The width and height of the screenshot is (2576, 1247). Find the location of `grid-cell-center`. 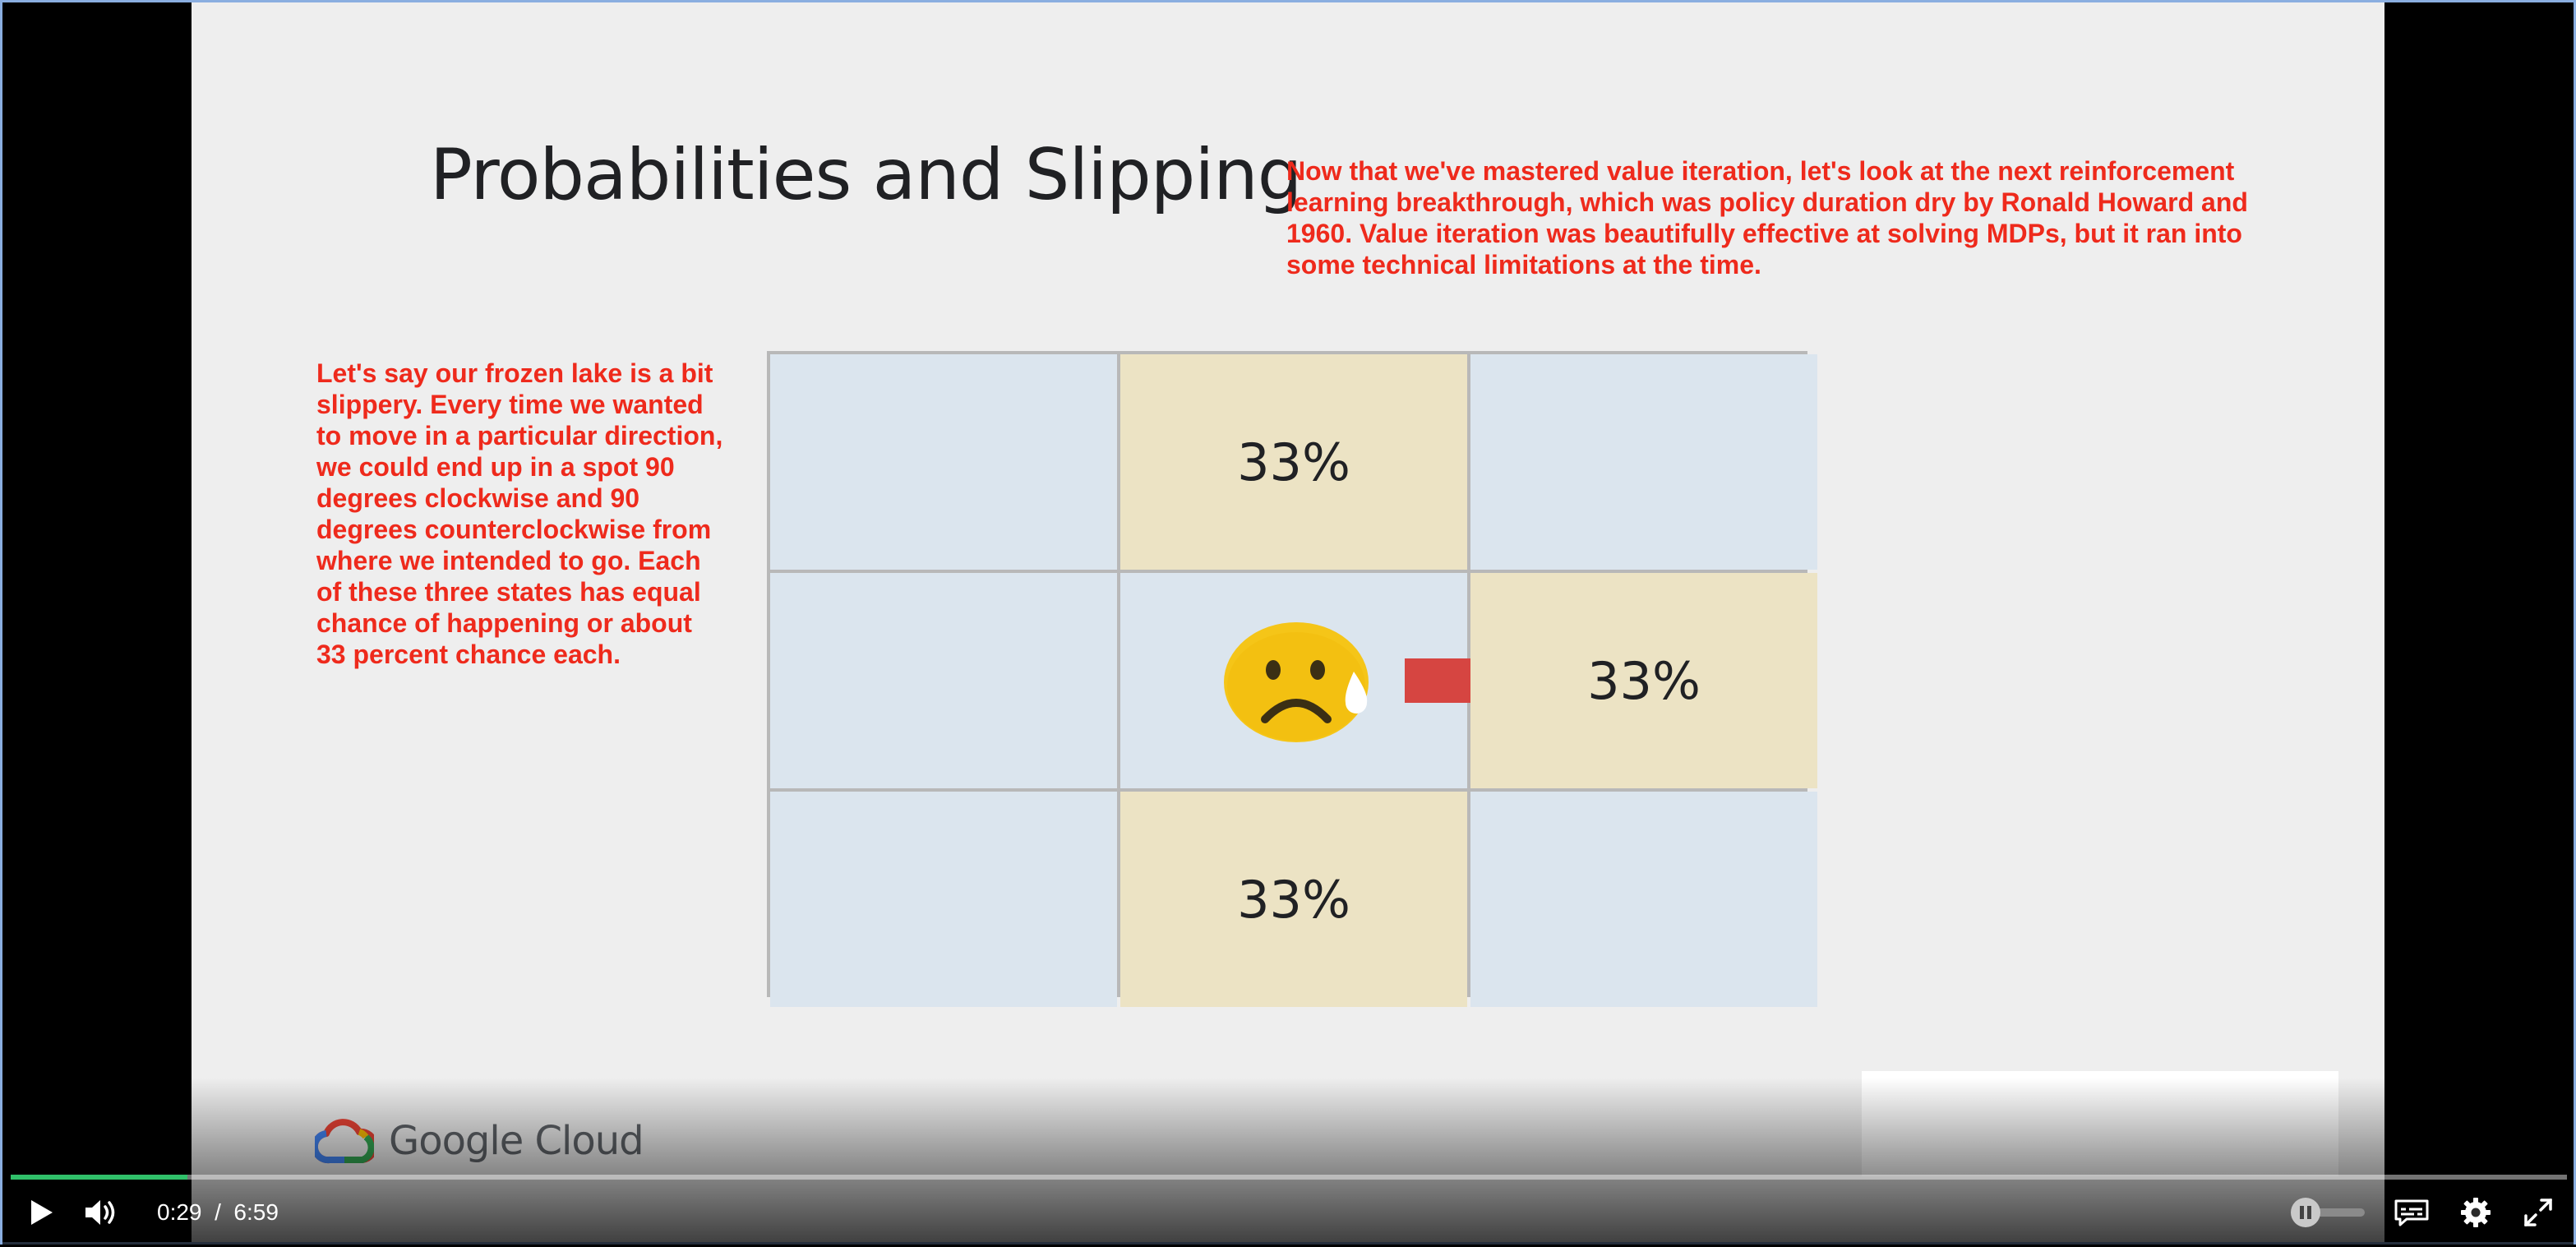

grid-cell-center is located at coordinates (1328, 680).